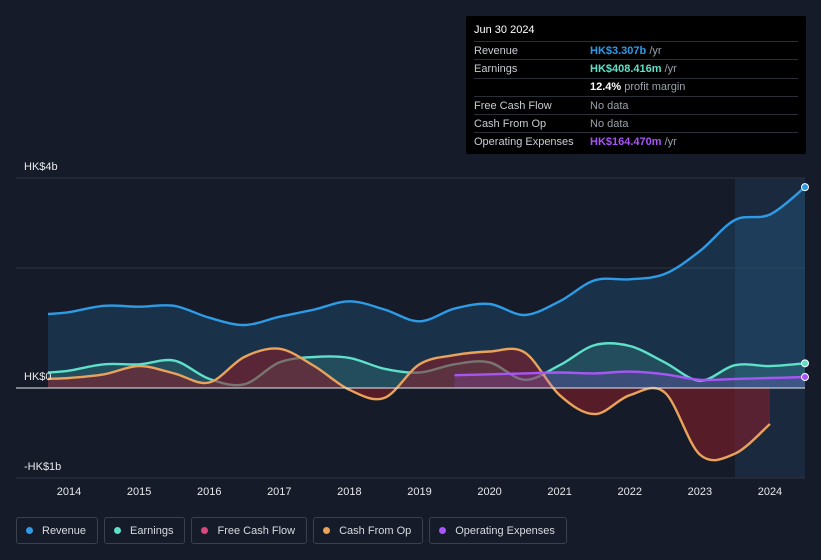 The image size is (821, 560). Describe the element at coordinates (489, 492) in the screenshot. I see `x-tick-label: 2020` at that location.